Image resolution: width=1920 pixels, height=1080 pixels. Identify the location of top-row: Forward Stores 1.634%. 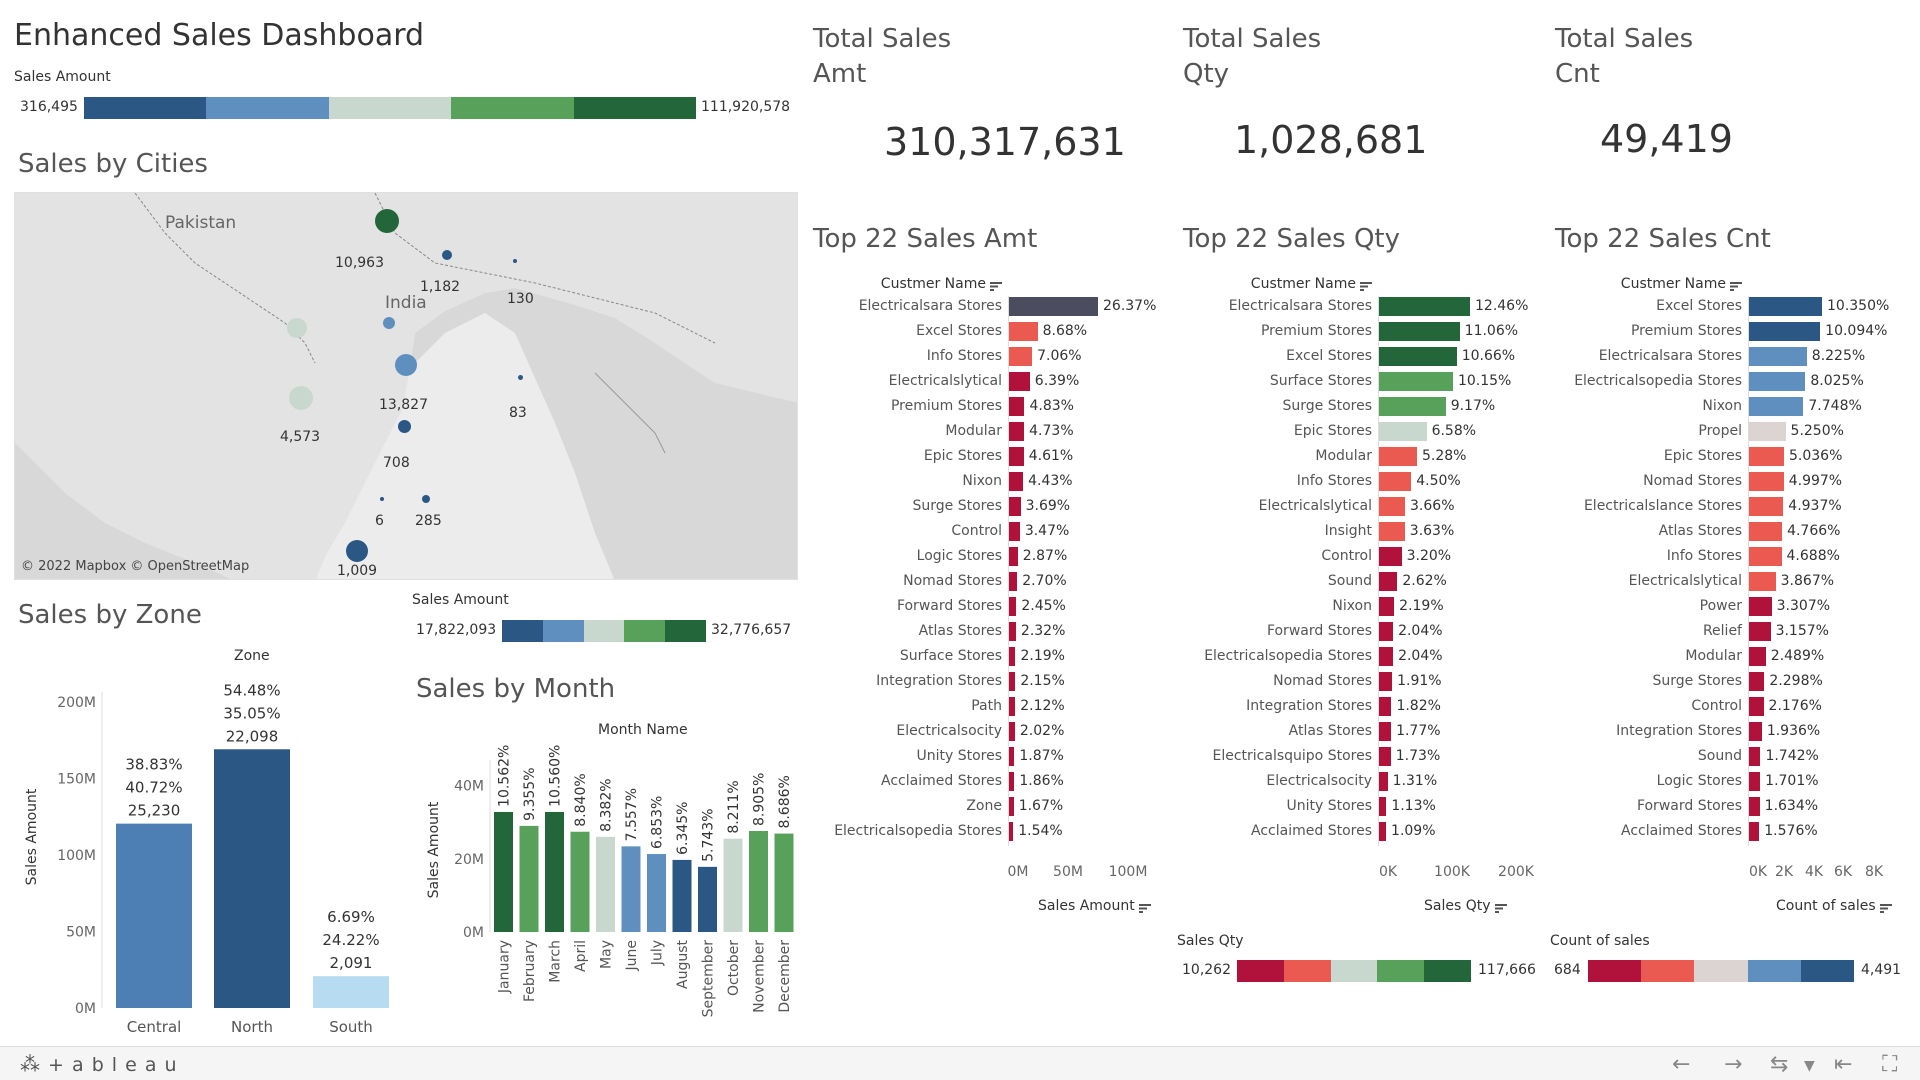
(1690, 806).